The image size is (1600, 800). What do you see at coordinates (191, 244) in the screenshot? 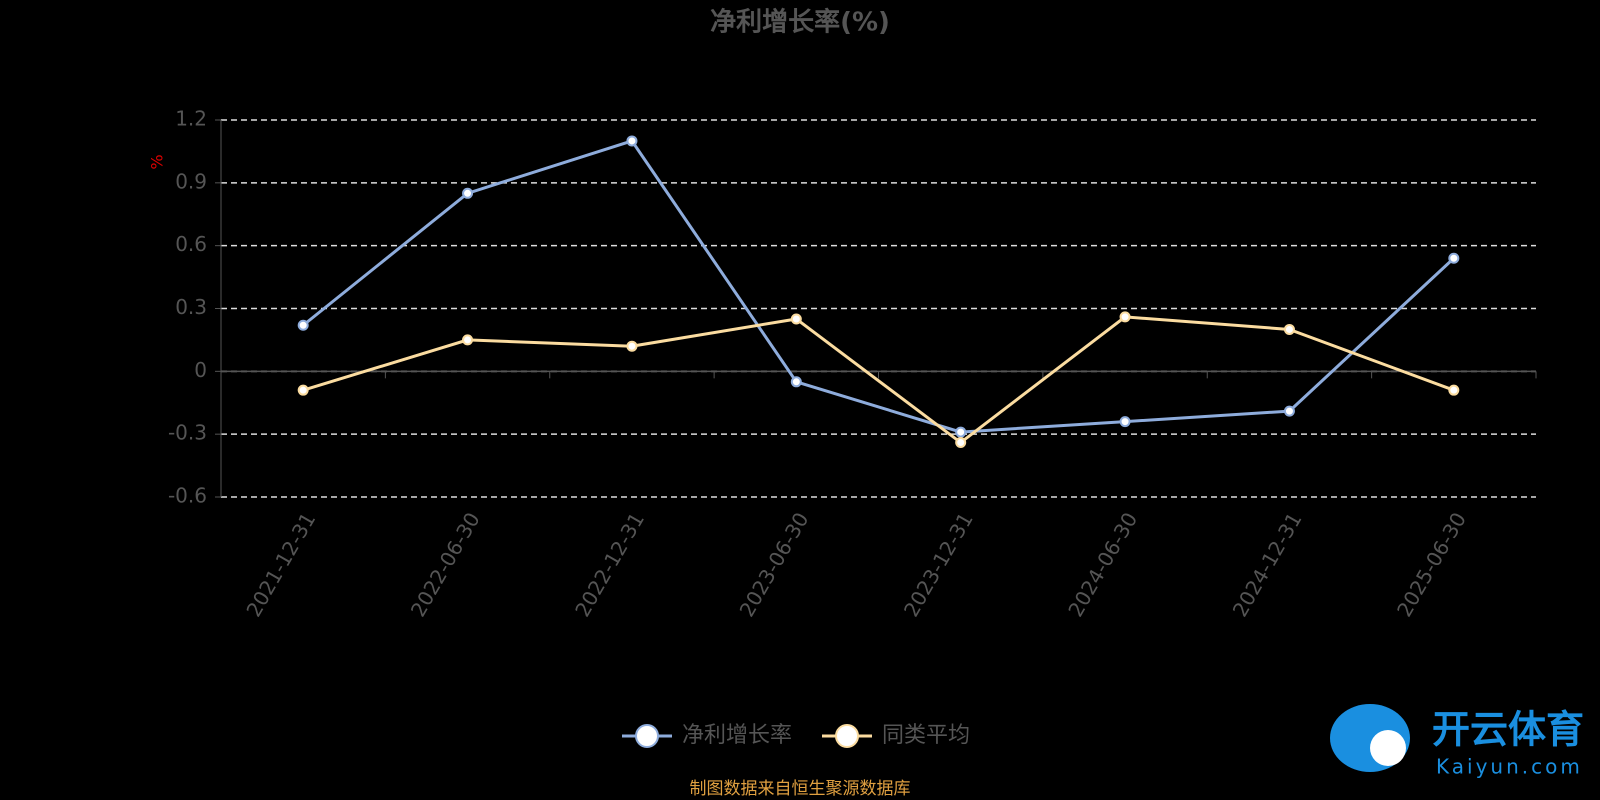
I see `y-tick-label: 0.6` at bounding box center [191, 244].